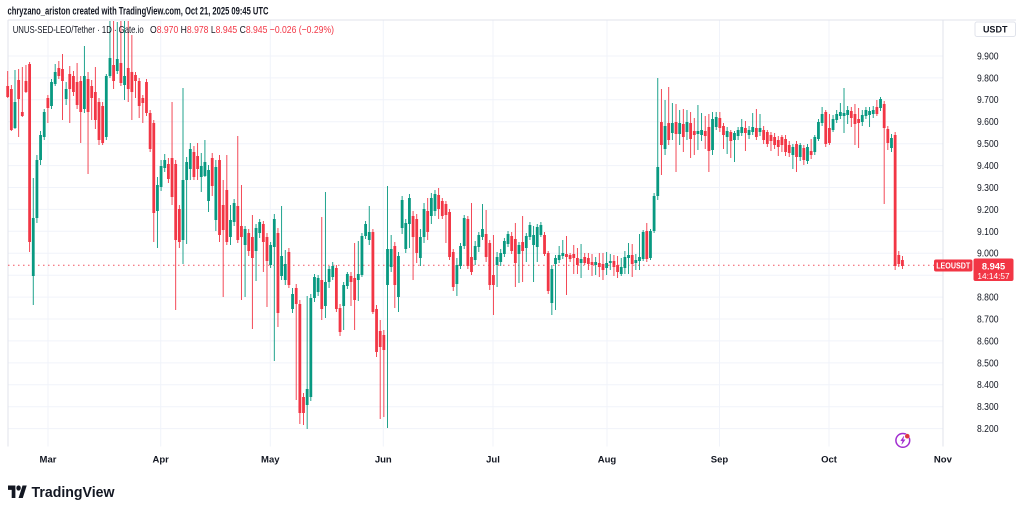  Describe the element at coordinates (943, 460) in the screenshot. I see `svg-text: Nov` at that location.